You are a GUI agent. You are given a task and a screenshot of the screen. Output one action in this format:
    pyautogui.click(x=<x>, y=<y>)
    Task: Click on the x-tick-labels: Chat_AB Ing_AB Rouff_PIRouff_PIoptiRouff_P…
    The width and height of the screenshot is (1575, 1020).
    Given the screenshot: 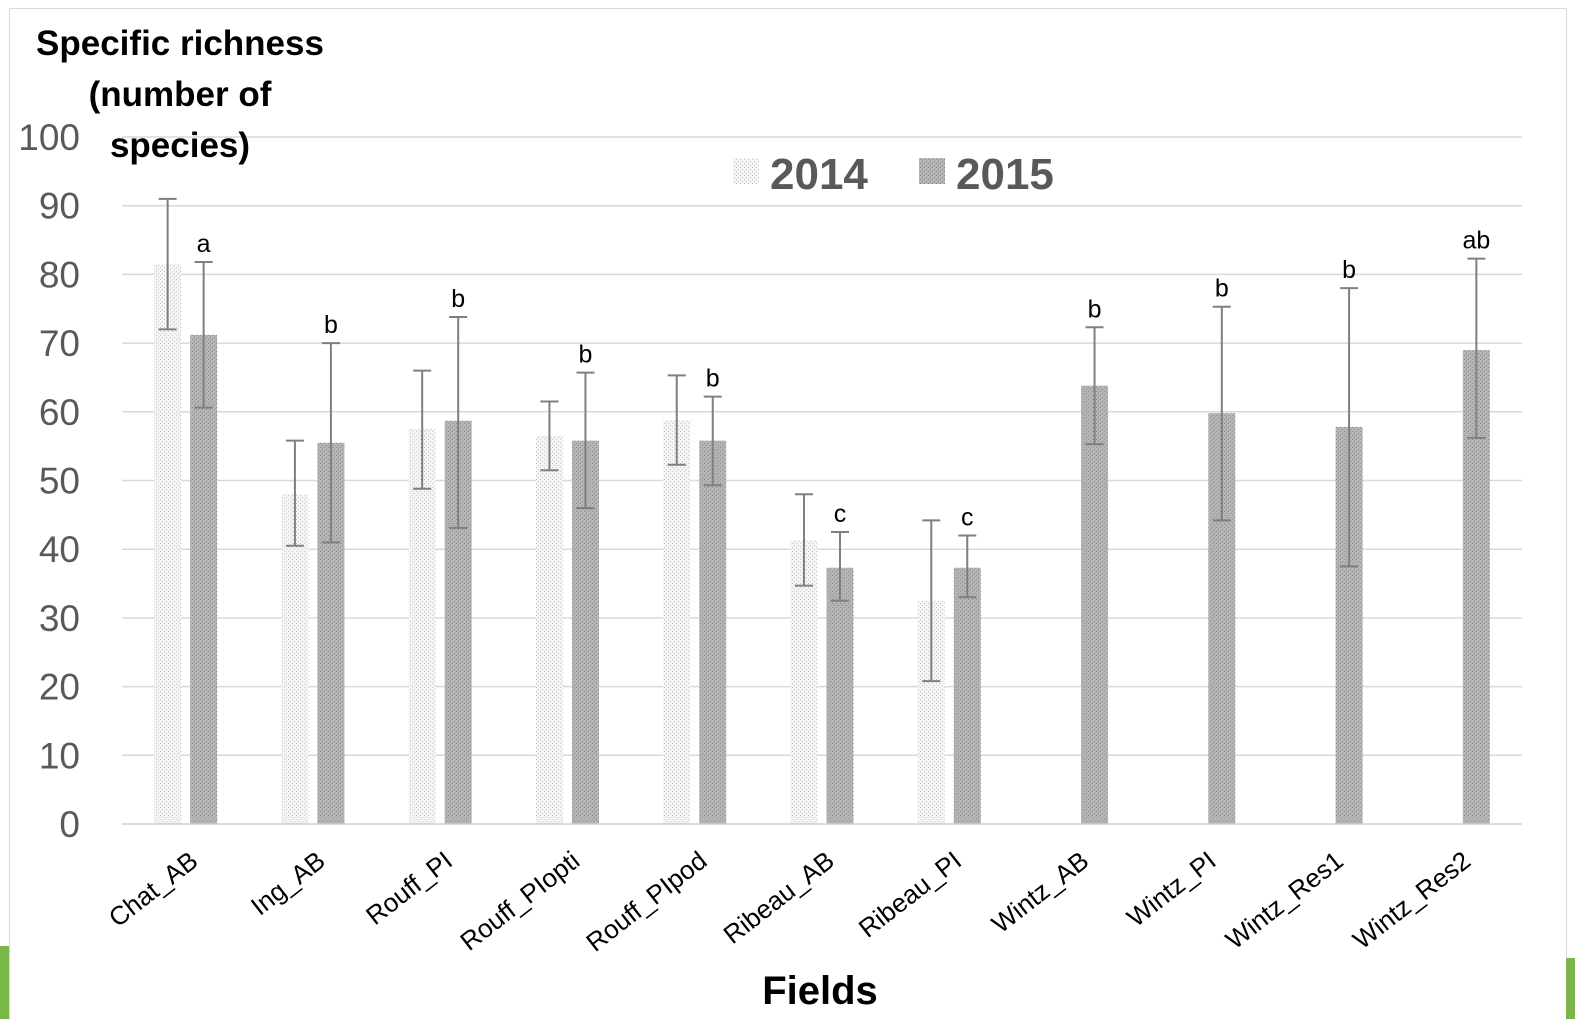 What is the action you would take?
    pyautogui.click(x=789, y=901)
    